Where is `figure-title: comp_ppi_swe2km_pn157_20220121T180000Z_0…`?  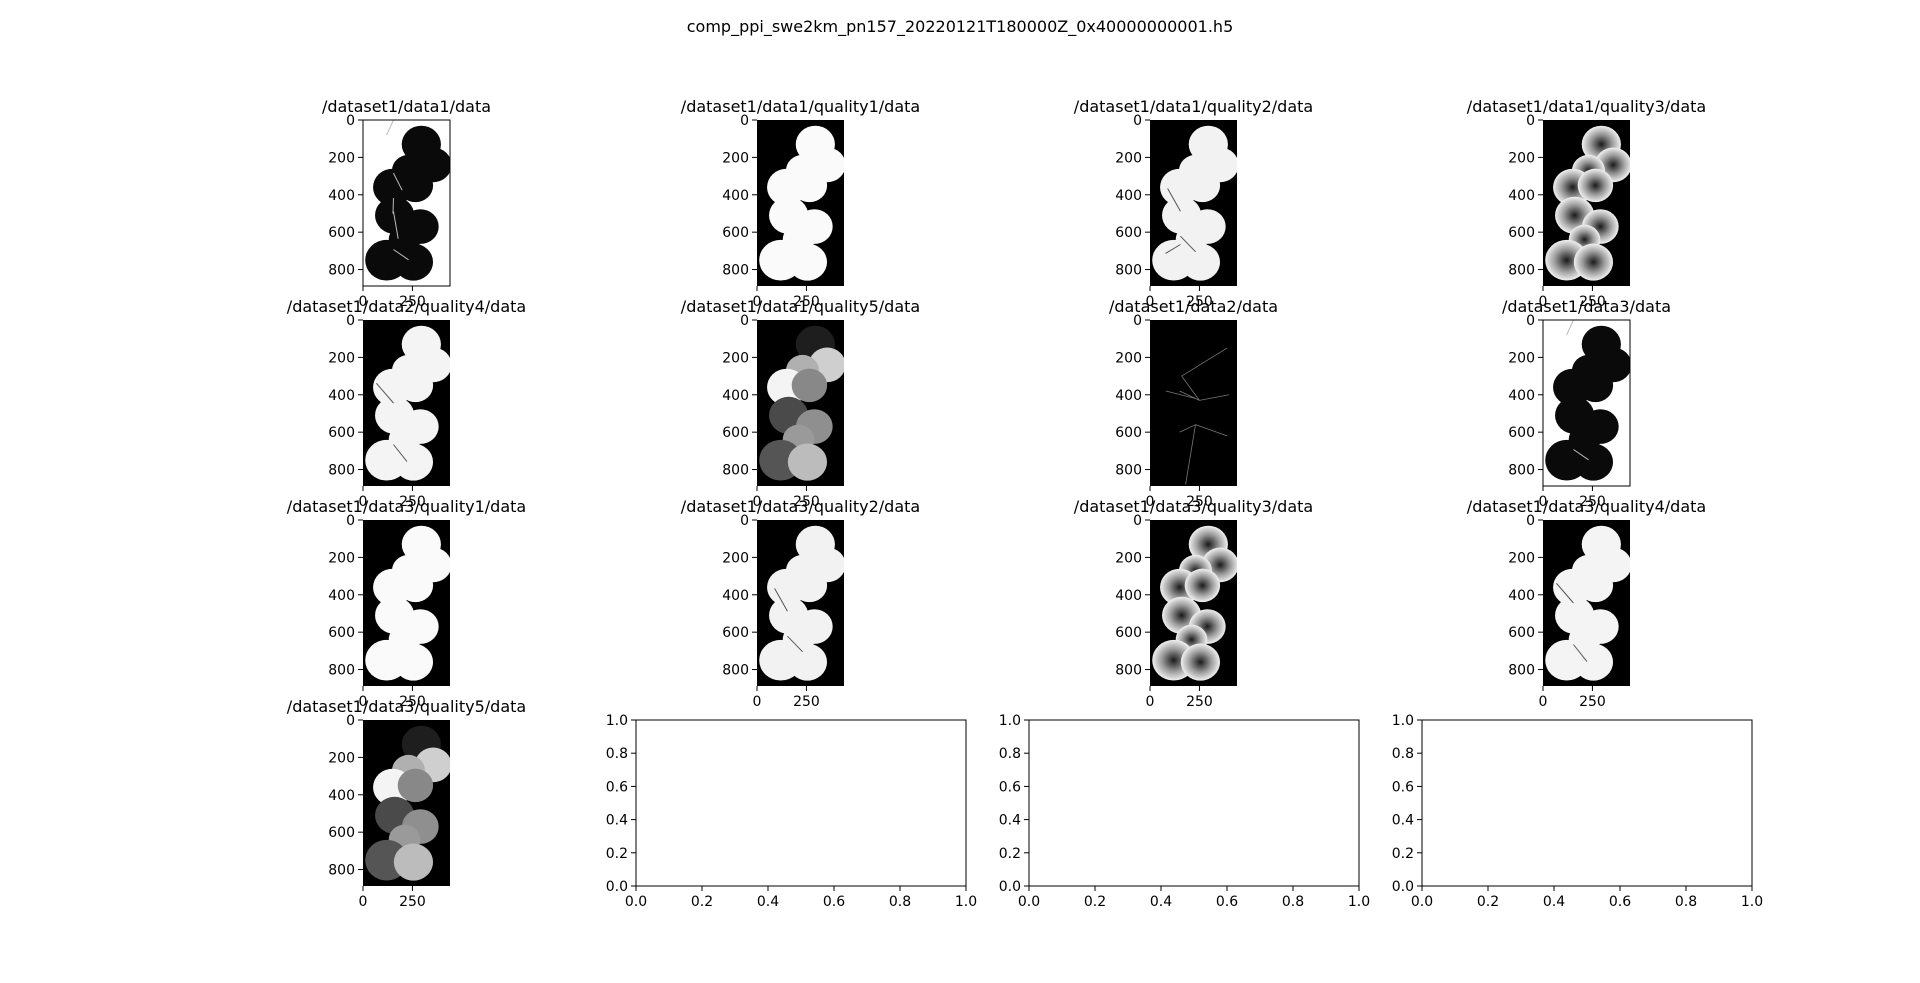 figure-title: comp_ppi_swe2km_pn157_20220121T180000Z_0… is located at coordinates (960, 27).